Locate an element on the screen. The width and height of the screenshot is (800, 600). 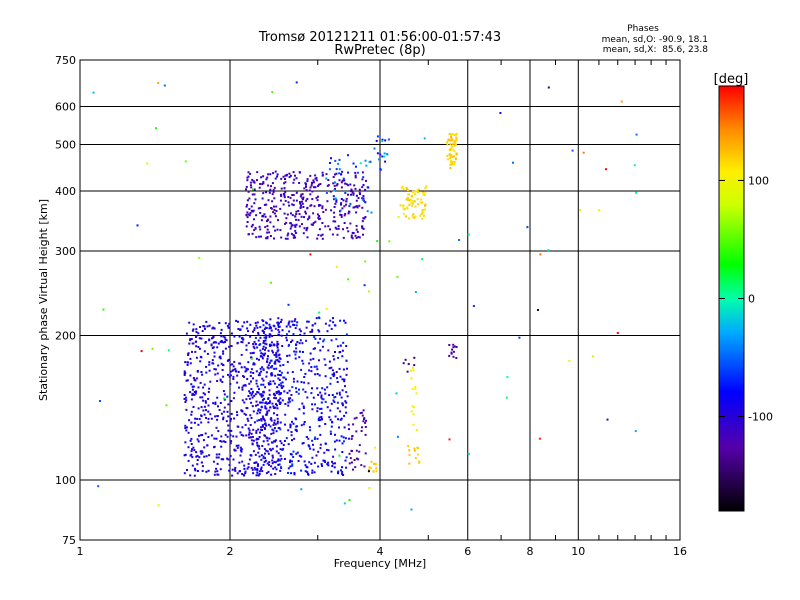
y-tick-label: 750 is located at coordinates (65, 60).